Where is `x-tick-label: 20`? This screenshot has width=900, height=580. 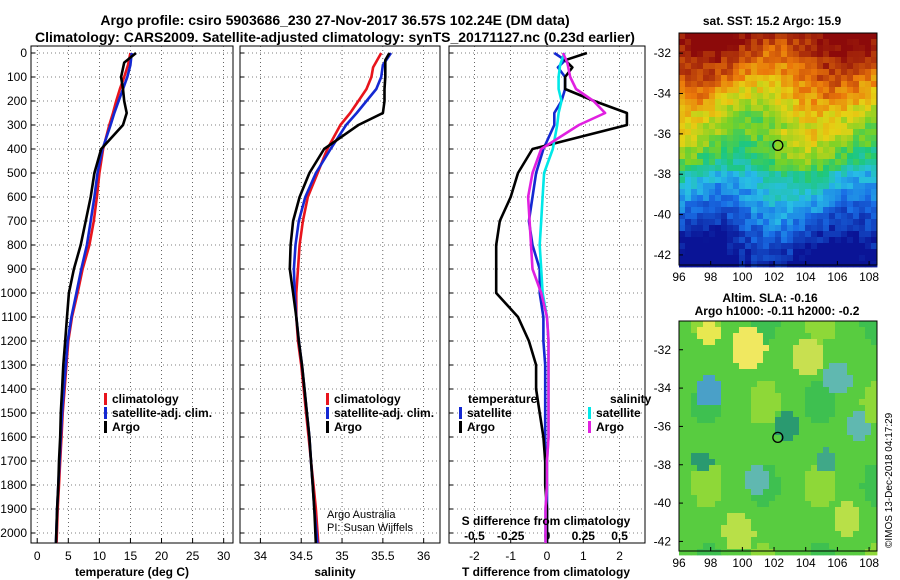
x-tick-label: 20 is located at coordinates (162, 556).